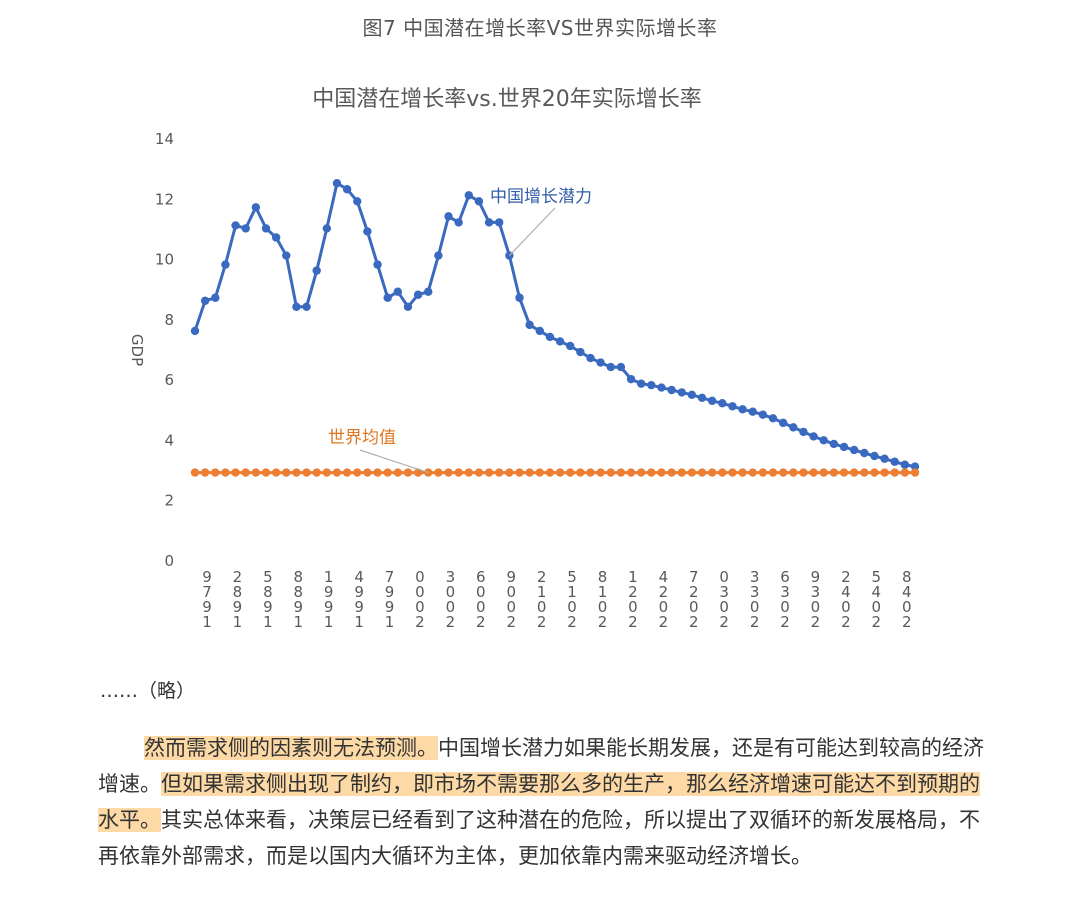 Image resolution: width=1080 pixels, height=924 pixels. Describe the element at coordinates (169, 380) in the screenshot. I see `y-tick-label: 6` at that location.